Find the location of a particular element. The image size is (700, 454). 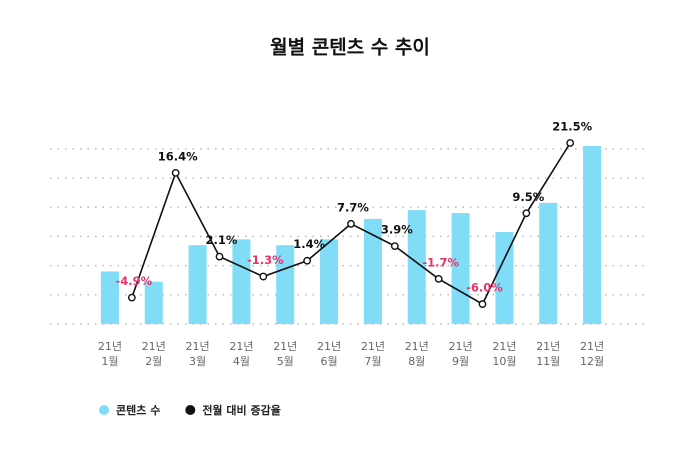

data-label: 3.9% is located at coordinates (397, 230).